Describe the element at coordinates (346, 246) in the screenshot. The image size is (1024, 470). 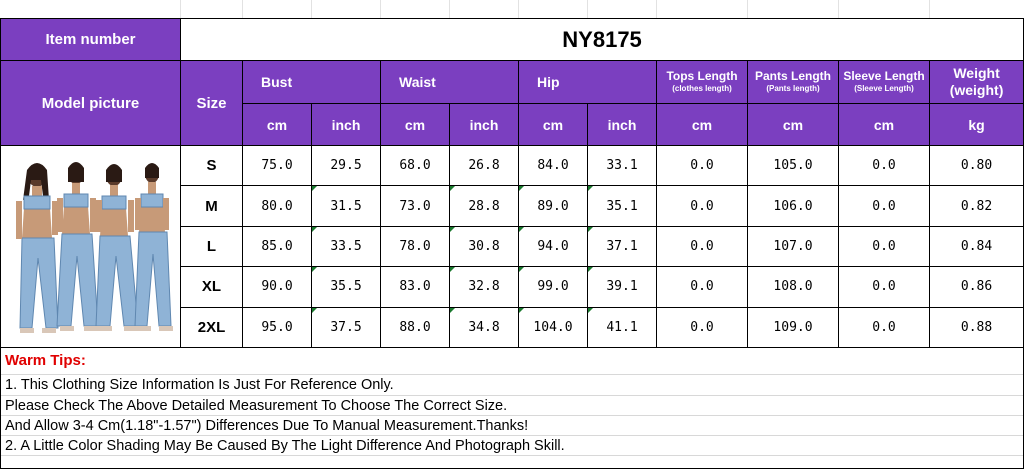
I see `measure-cell: 33.5` at that location.